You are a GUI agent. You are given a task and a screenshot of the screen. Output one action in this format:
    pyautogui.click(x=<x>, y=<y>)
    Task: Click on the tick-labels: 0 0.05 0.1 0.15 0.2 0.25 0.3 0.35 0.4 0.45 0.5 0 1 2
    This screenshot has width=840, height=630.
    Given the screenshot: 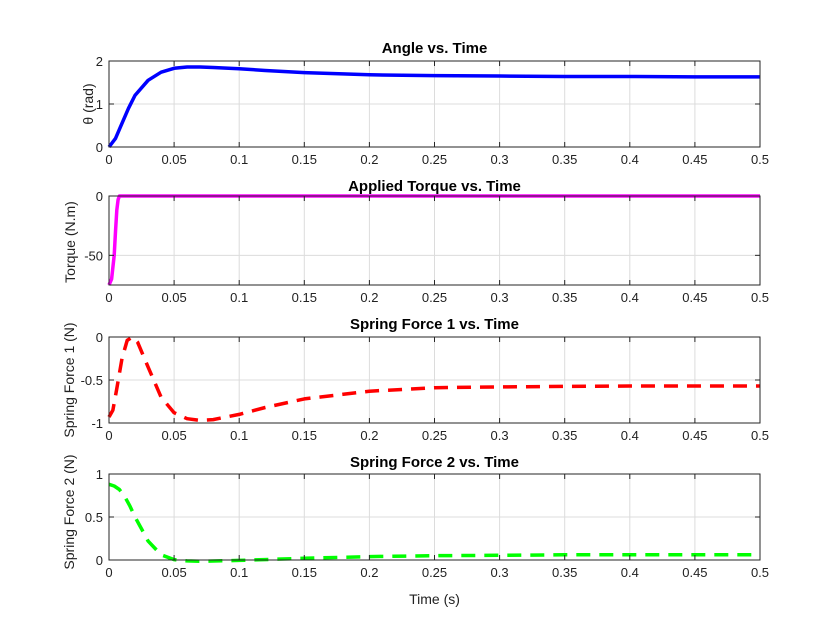 What is the action you would take?
    pyautogui.click(x=432, y=110)
    